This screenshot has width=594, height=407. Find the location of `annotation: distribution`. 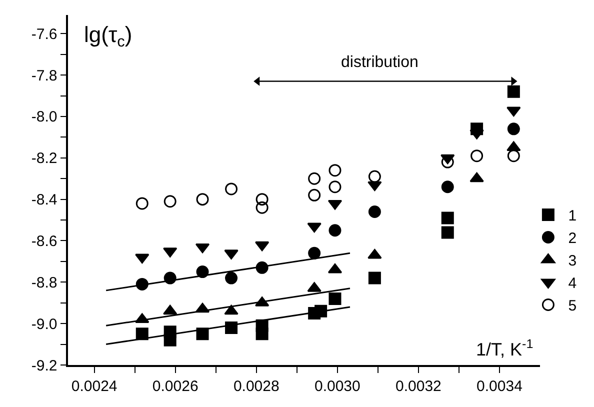

annotation: distribution is located at coordinates (379, 62).